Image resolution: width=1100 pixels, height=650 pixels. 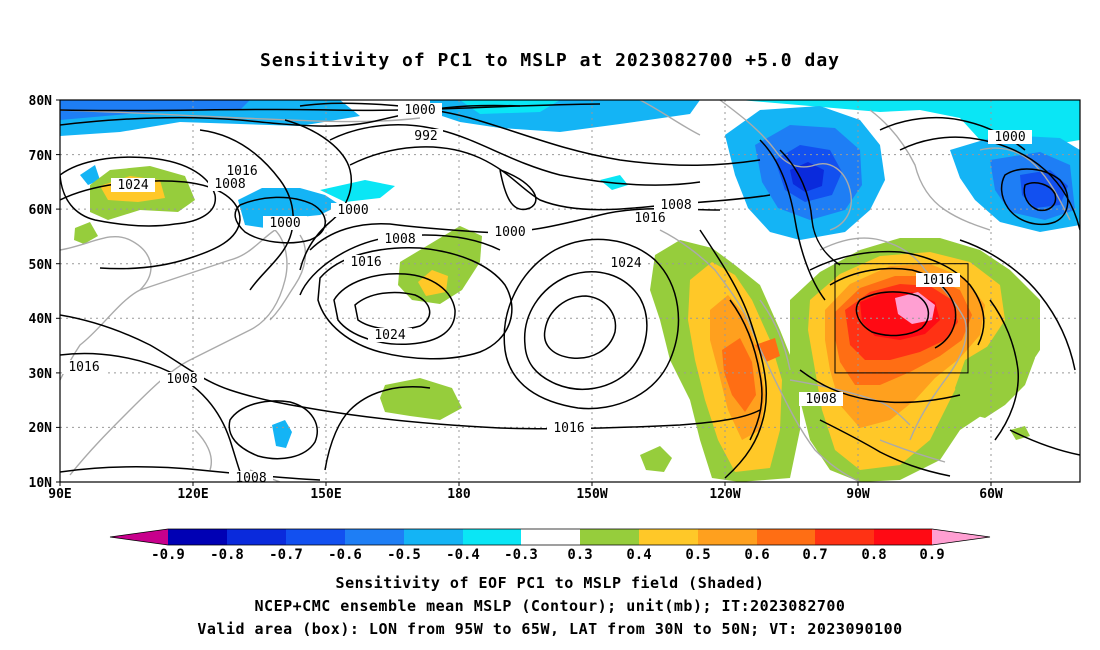 I want to click on lat-tick: 50N, so click(x=41, y=265).